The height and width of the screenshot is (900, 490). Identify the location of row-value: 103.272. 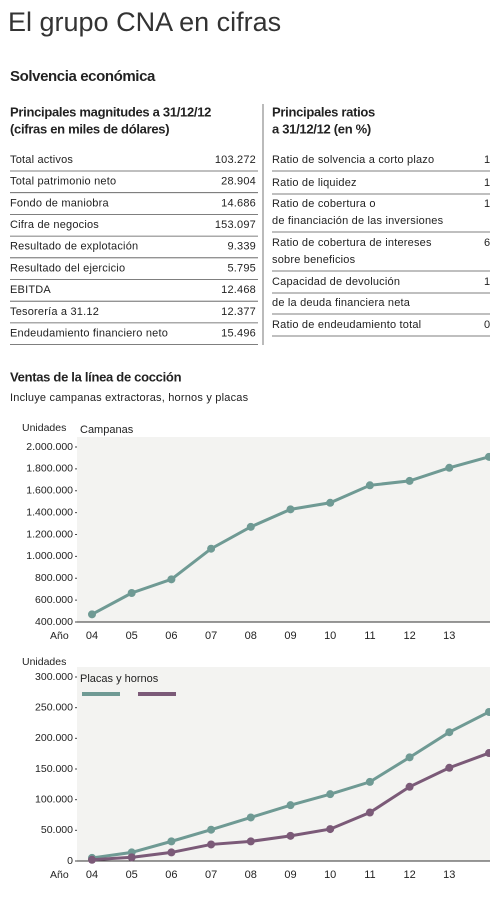
(235, 160).